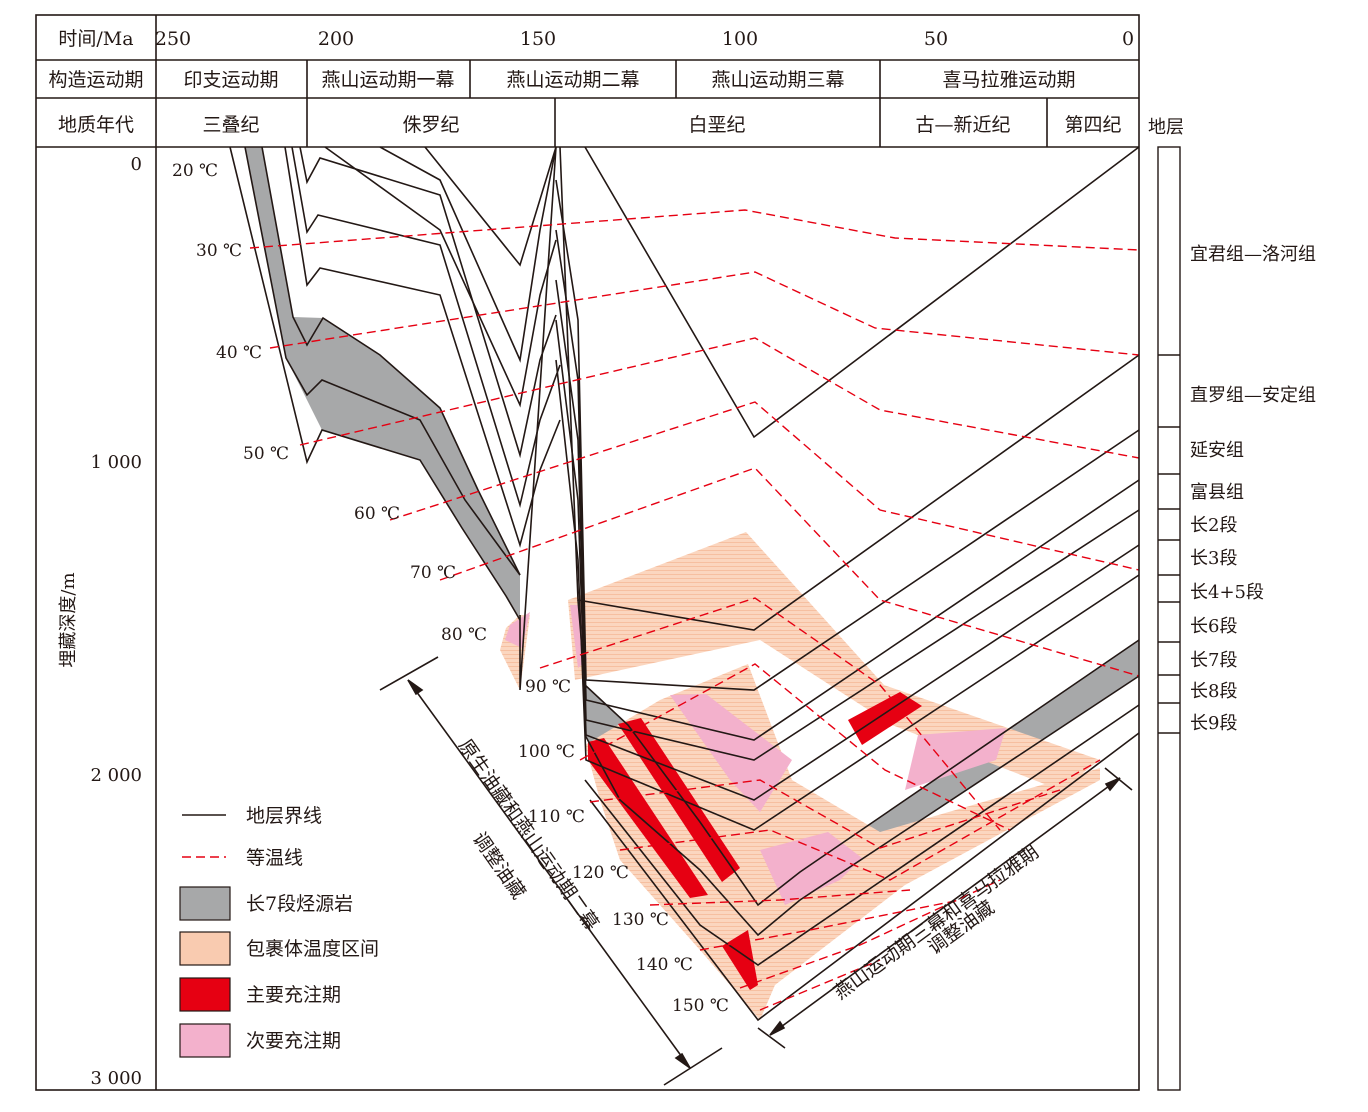 This screenshot has height=1112, width=1368. What do you see at coordinates (538, 39) in the screenshot?
I see `time-tick: 150` at bounding box center [538, 39].